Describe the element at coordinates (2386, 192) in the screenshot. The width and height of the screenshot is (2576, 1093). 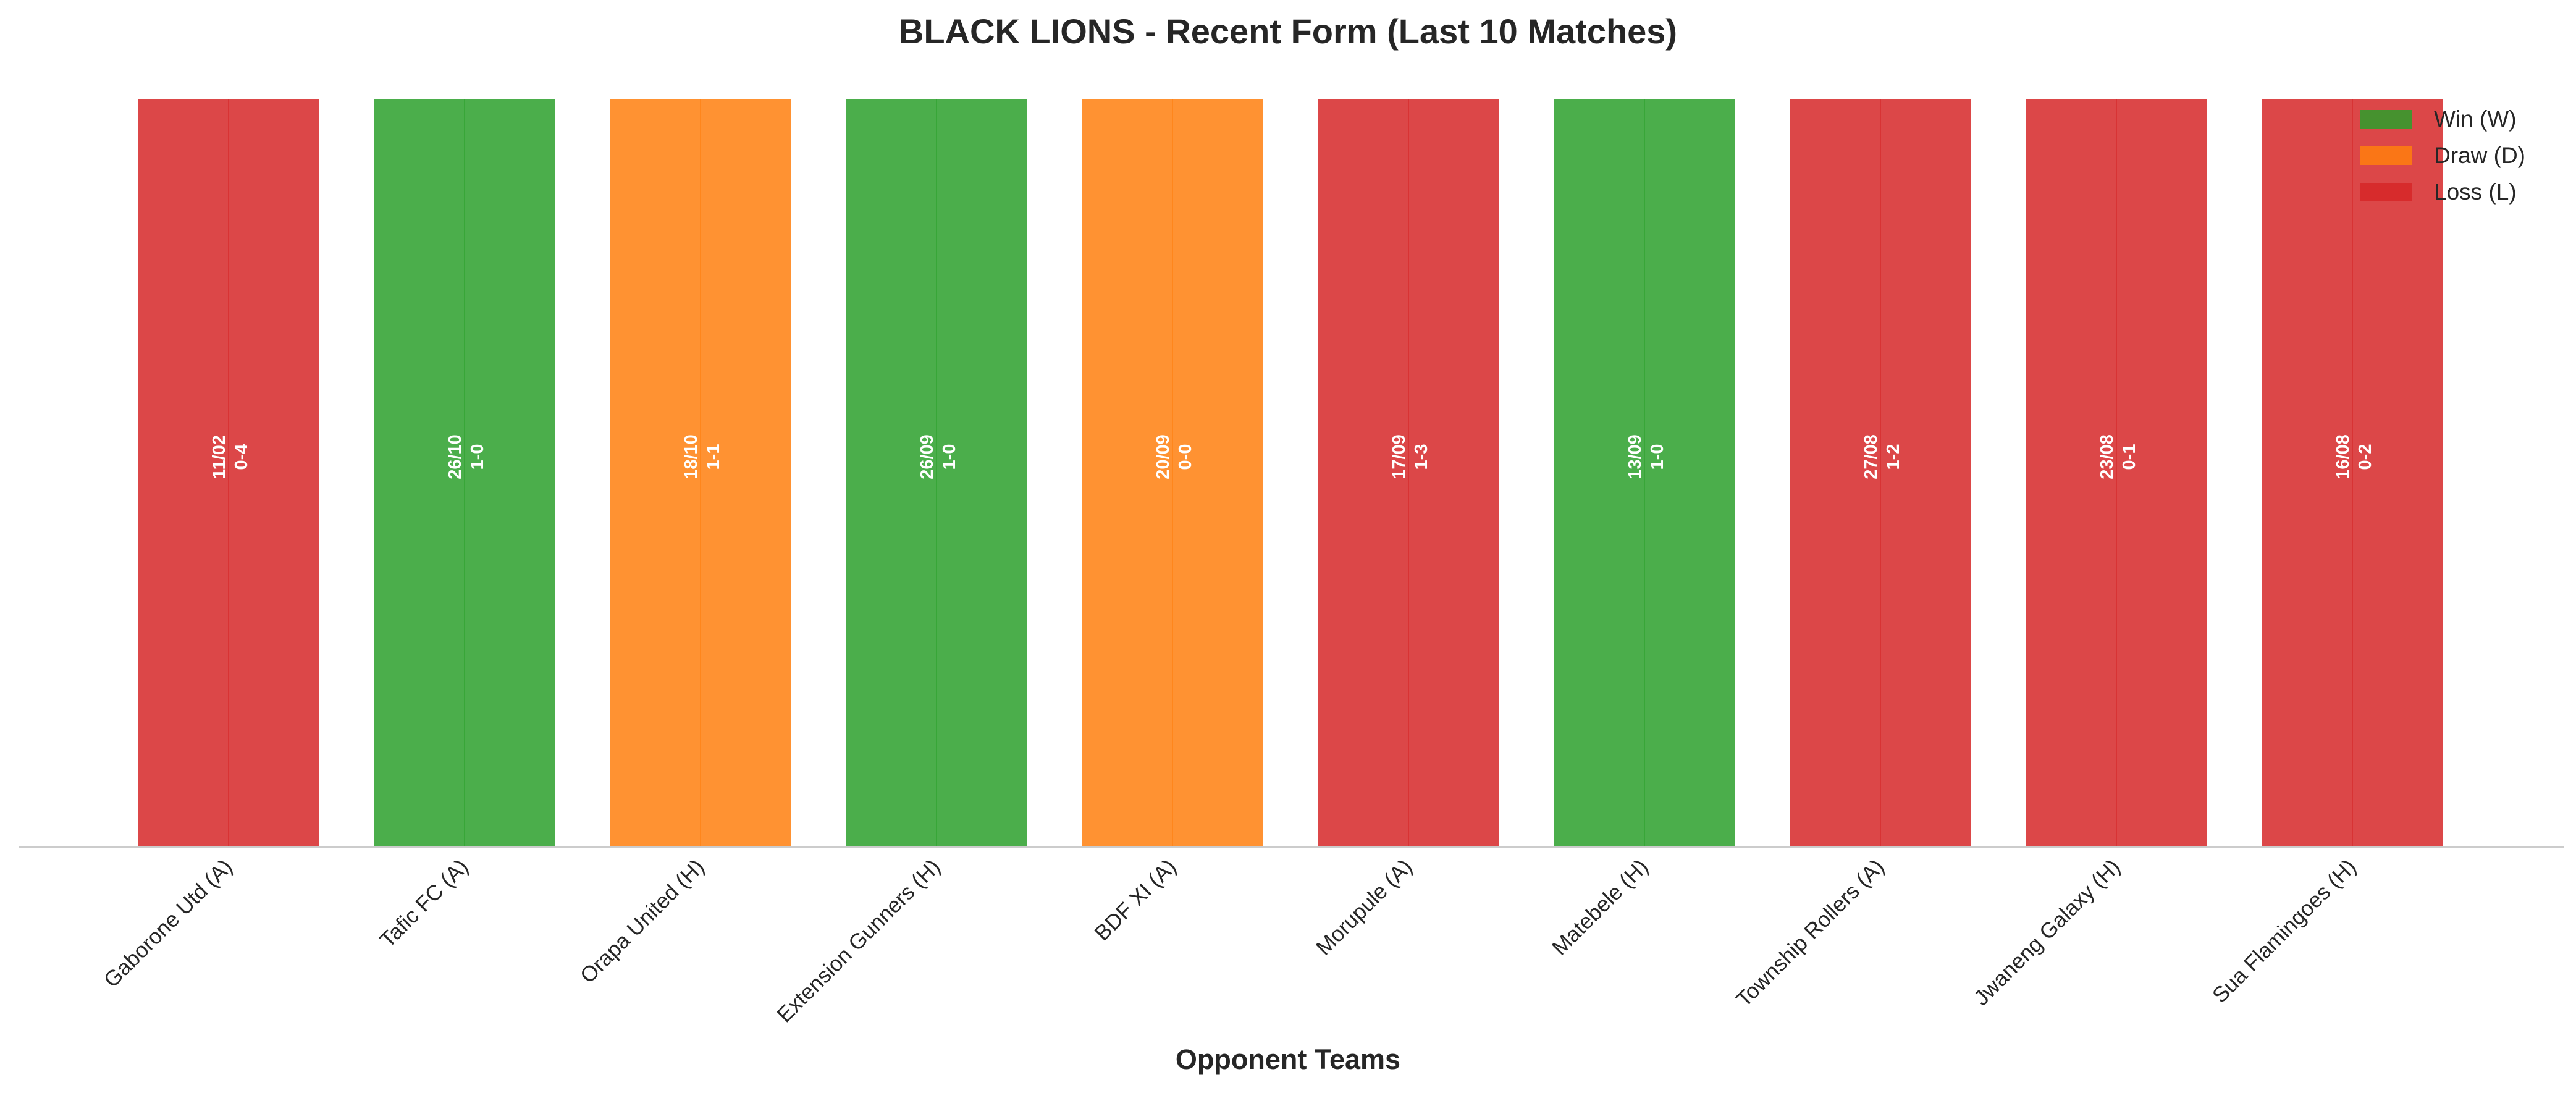
I see `legend-swatch-l` at that location.